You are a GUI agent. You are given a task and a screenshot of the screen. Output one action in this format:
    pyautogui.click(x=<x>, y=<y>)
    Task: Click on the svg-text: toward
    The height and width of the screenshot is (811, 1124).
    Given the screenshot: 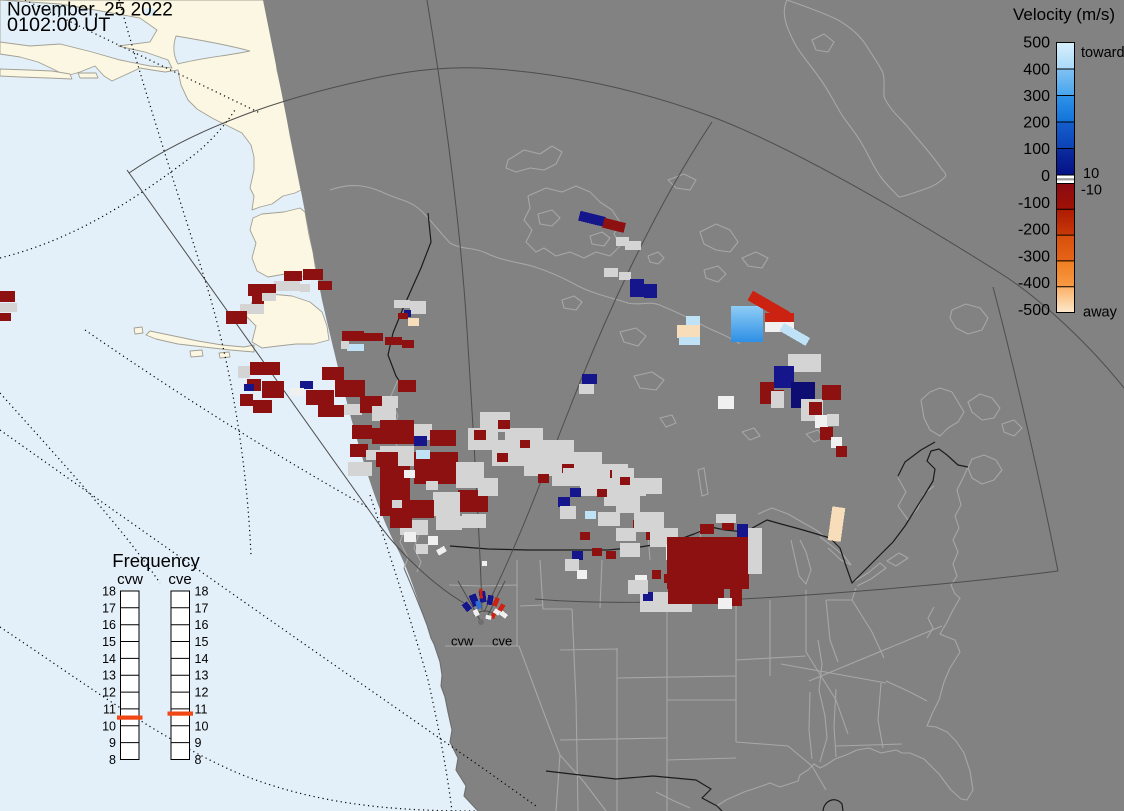 What is the action you would take?
    pyautogui.click(x=1102, y=53)
    